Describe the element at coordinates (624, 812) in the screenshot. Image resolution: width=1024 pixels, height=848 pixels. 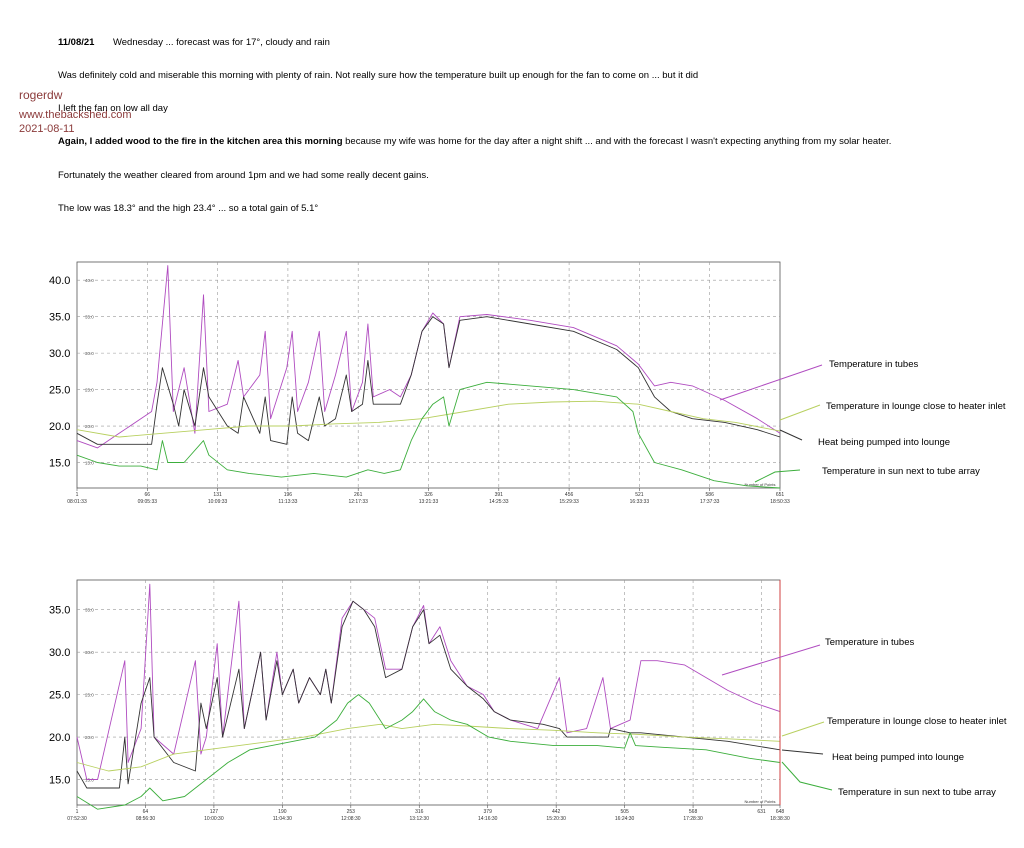
I see `x-point-label: 505` at that location.